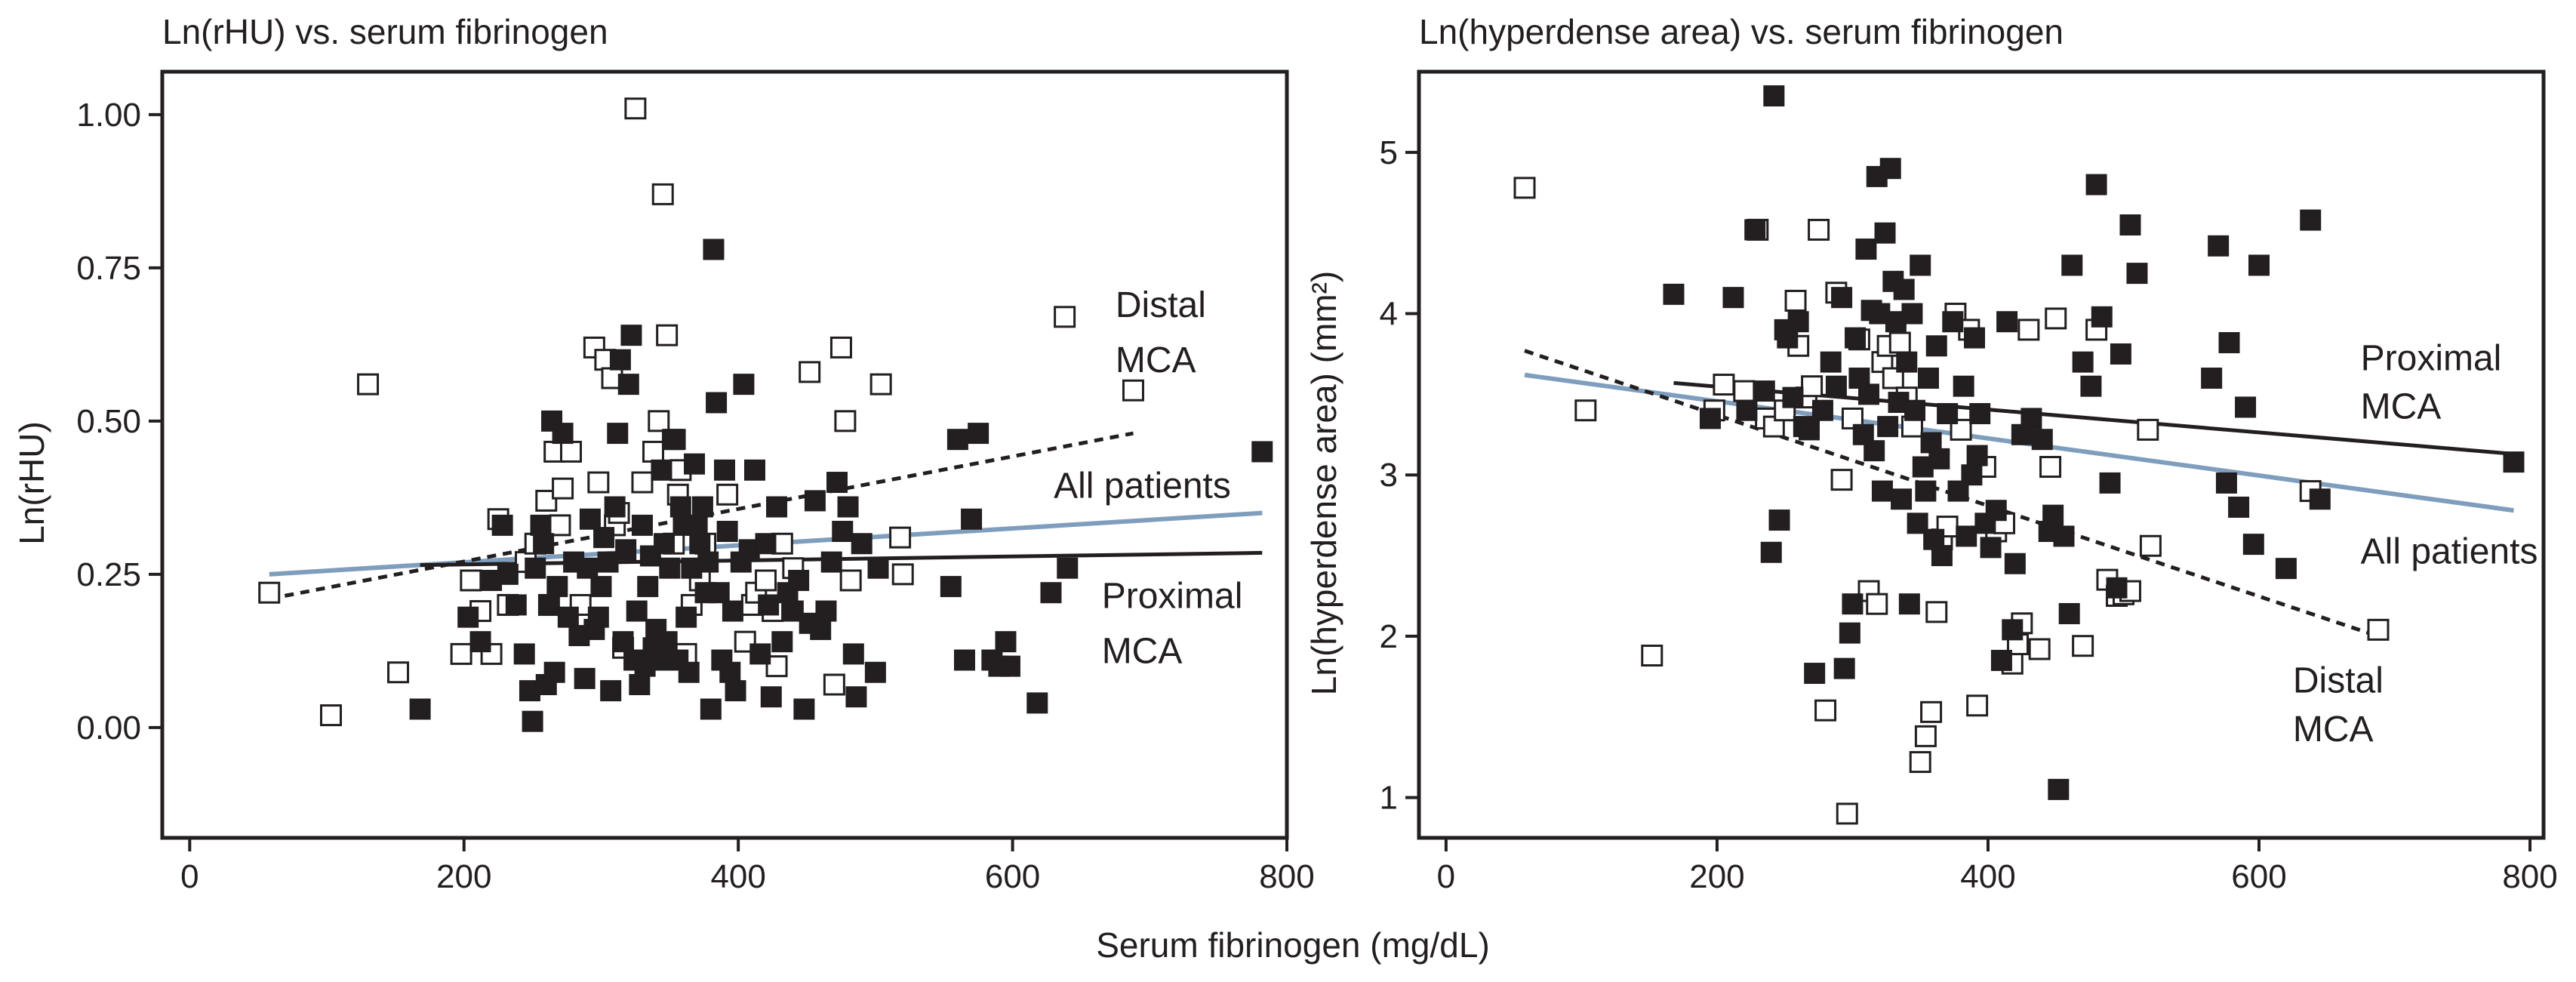 The height and width of the screenshot is (982, 2576). I want to click on x-tick-label: 800, so click(1286, 877).